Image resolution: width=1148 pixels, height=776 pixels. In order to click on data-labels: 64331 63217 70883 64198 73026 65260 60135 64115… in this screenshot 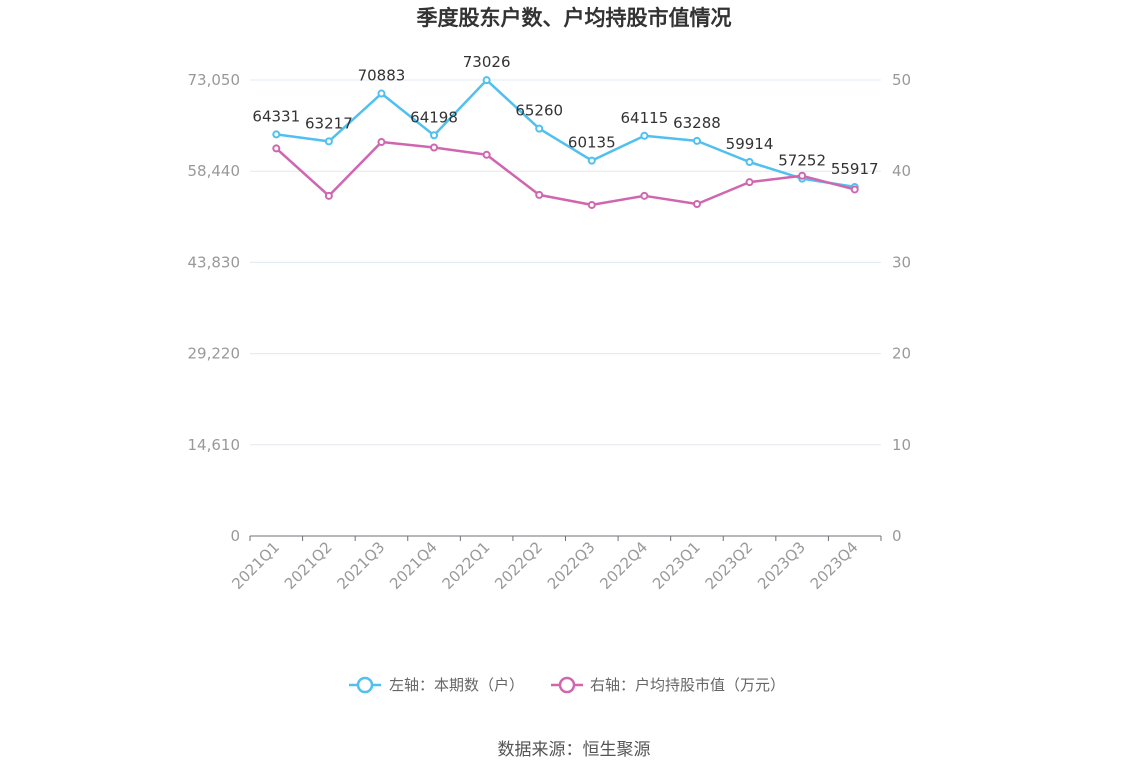, I will do `click(565, 115)`.